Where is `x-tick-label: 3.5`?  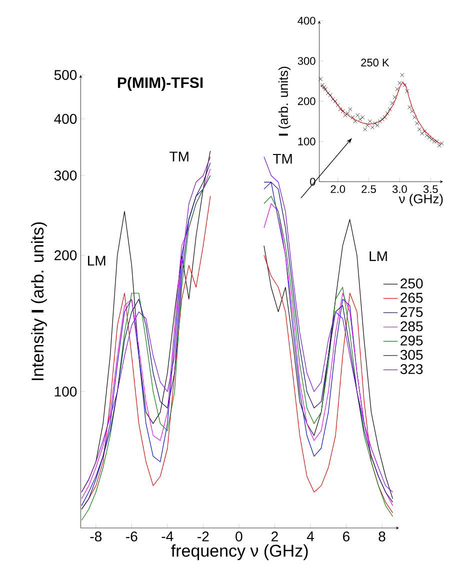 x-tick-label: 3.5 is located at coordinates (430, 189).